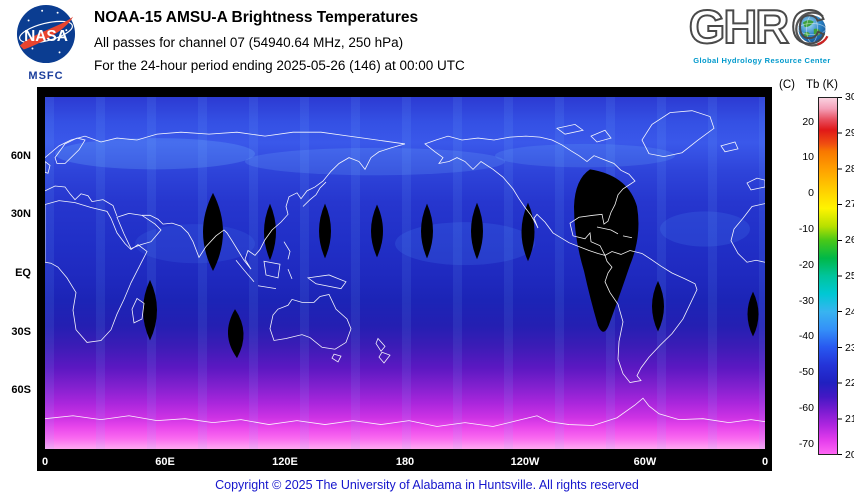 The height and width of the screenshot is (502, 854). Describe the element at coordinates (821, 85) in the screenshot. I see `colorbar-unit-kelvin: Tb (K)` at that location.